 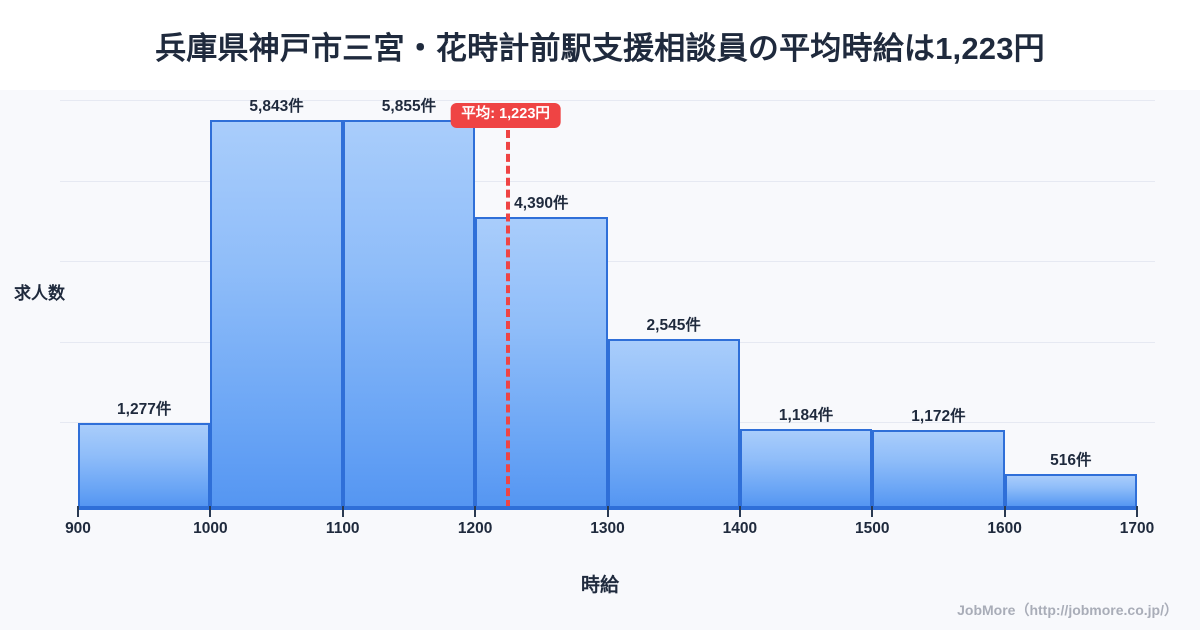 I want to click on bar-value-label: 4,390件, so click(x=541, y=203).